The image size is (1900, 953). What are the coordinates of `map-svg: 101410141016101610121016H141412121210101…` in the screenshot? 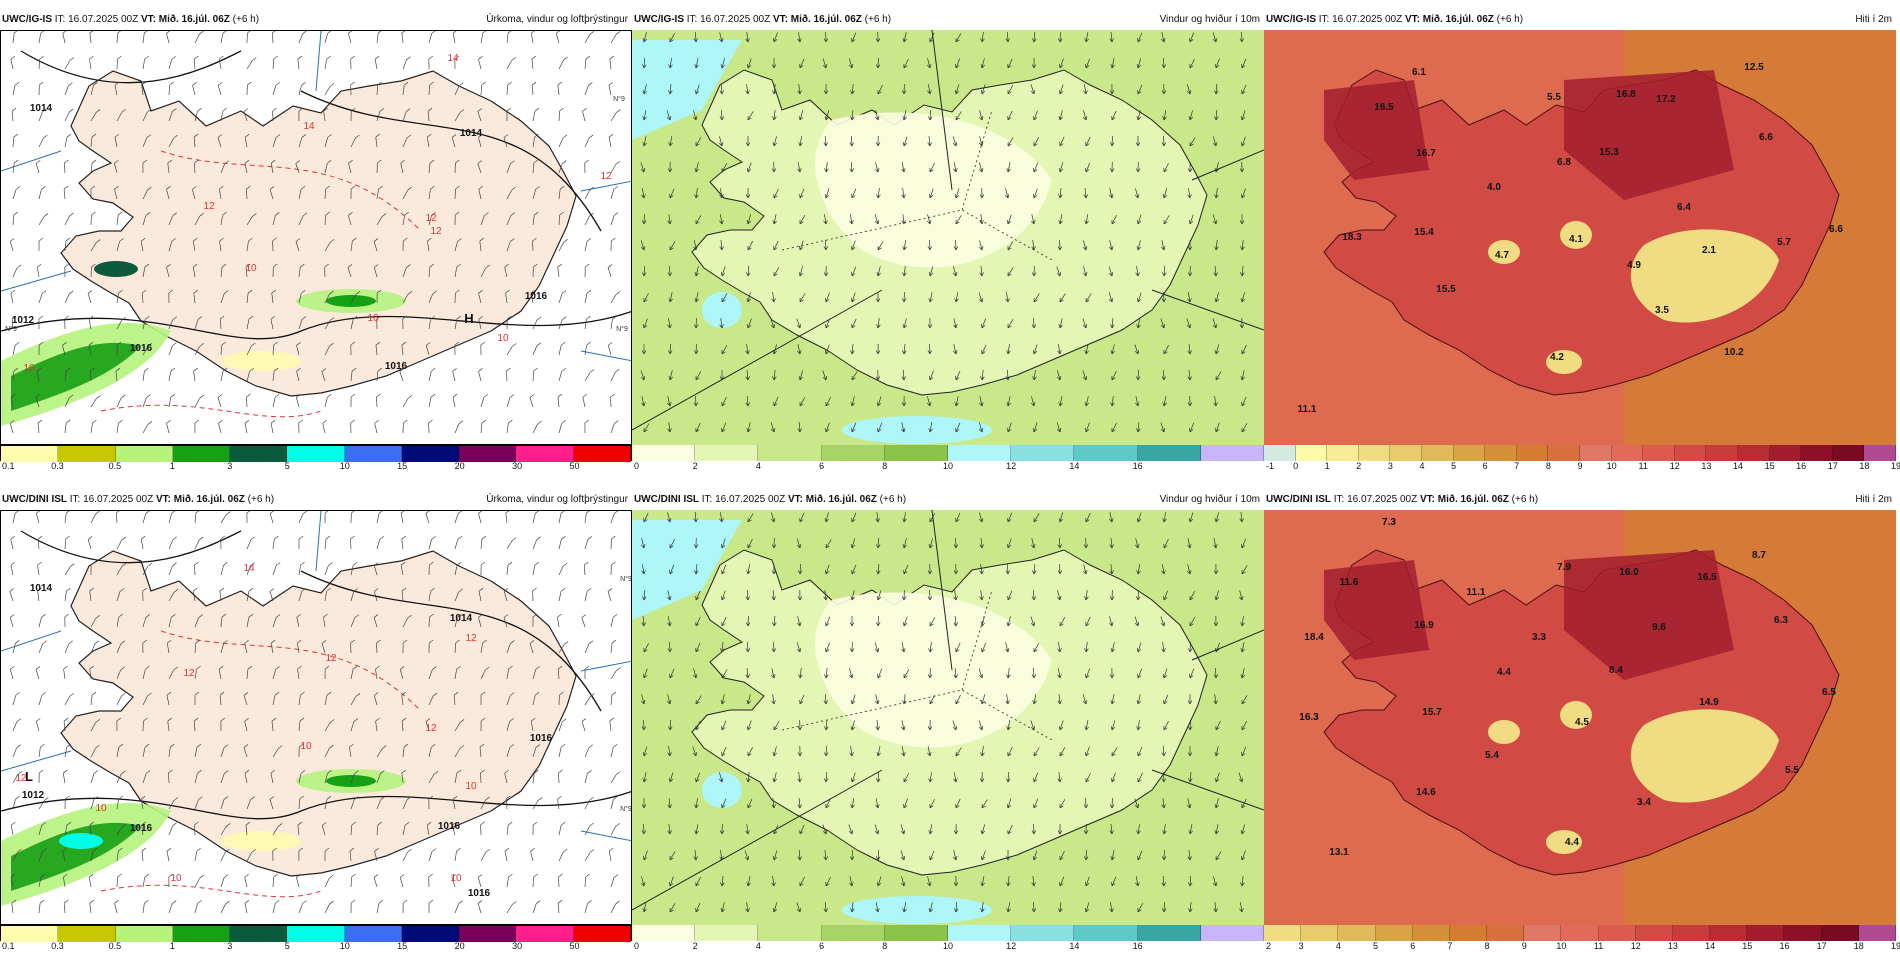 It's located at (316, 238).